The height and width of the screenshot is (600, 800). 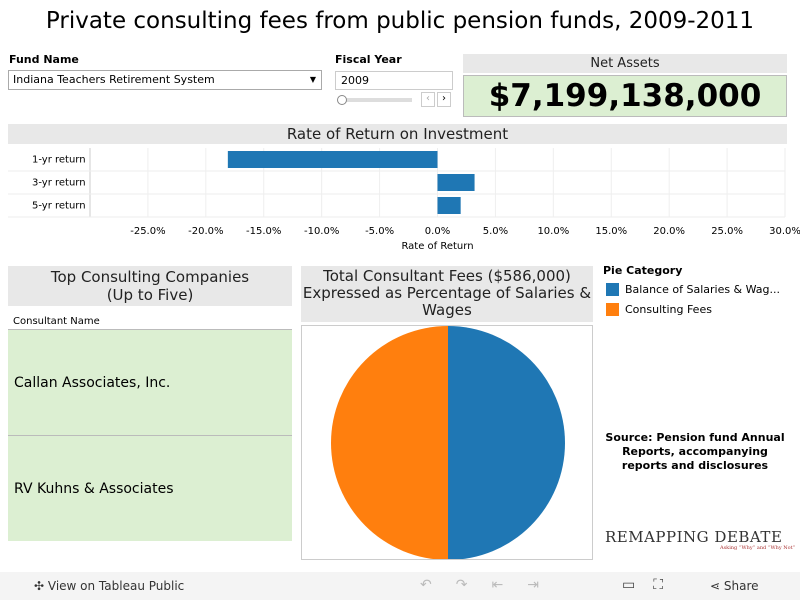 I want to click on dropdown-arrow: ▼, so click(x=312, y=79).